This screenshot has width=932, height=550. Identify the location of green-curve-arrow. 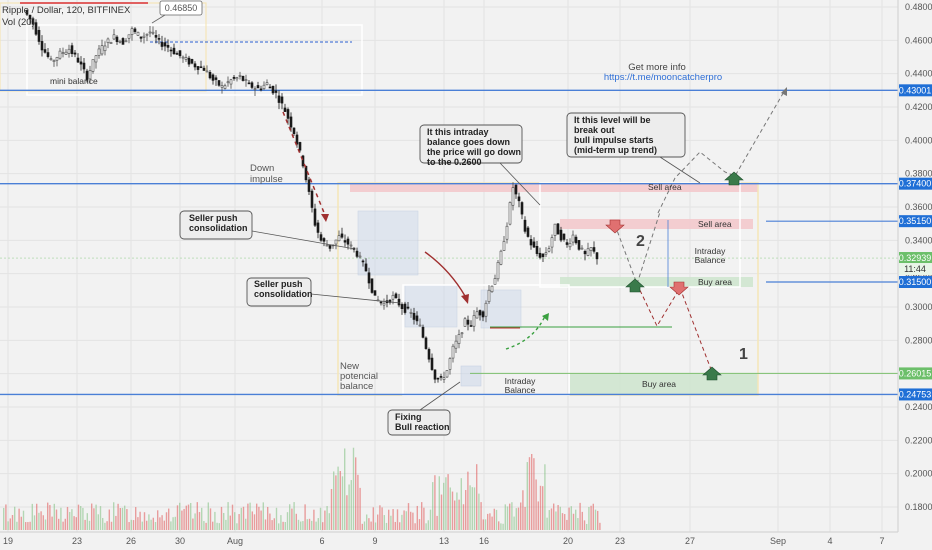
(525, 332).